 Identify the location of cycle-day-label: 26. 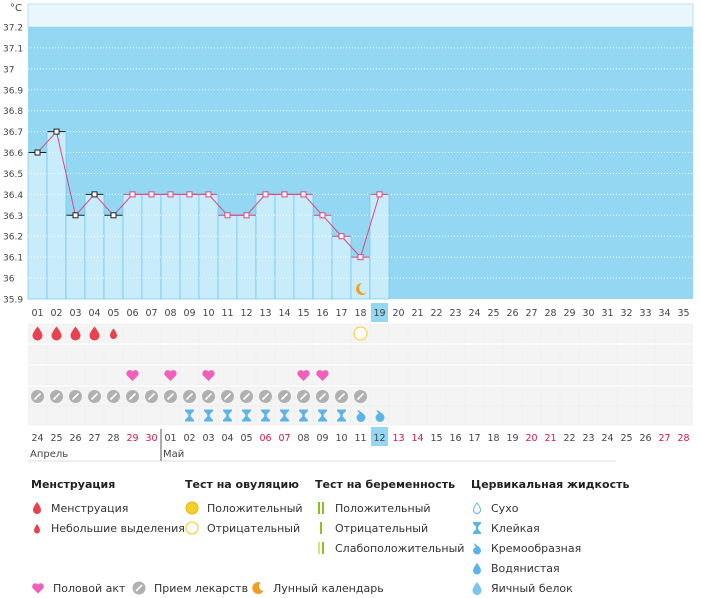
(512, 313).